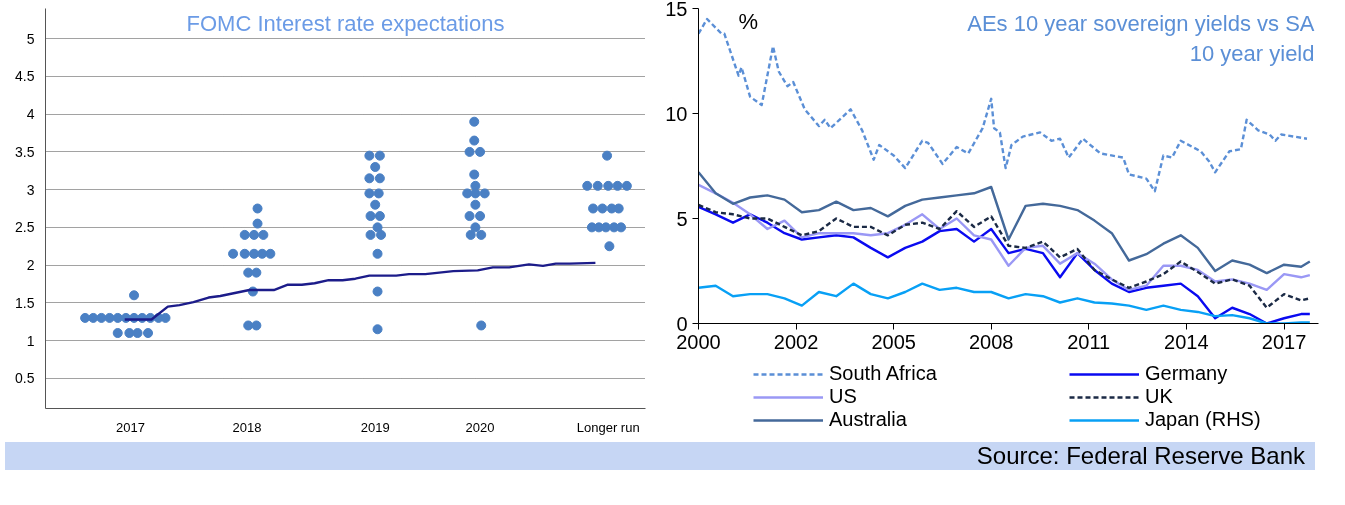 This screenshot has height=505, width=1345. I want to click on y-tick-label: 1, so click(30, 340).